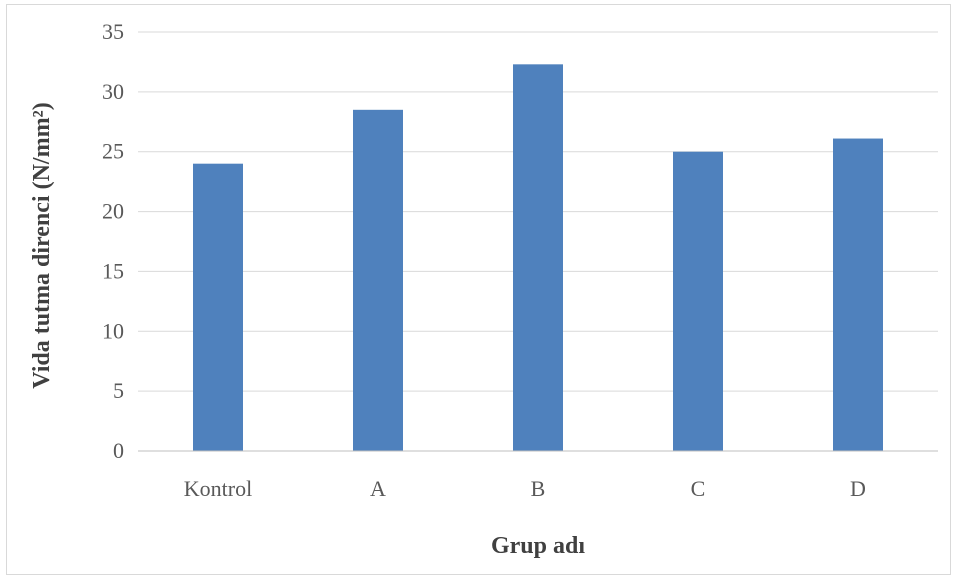 Image resolution: width=958 pixels, height=581 pixels. Describe the element at coordinates (113, 211) in the screenshot. I see `y-tick-label: 20` at that location.